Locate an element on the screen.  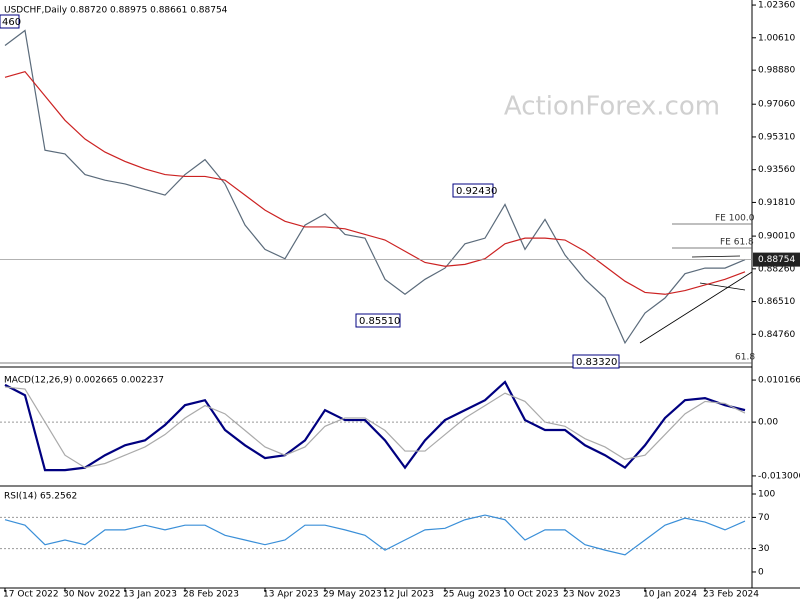
y-tick-label: 0.98880 is located at coordinates (776, 71).